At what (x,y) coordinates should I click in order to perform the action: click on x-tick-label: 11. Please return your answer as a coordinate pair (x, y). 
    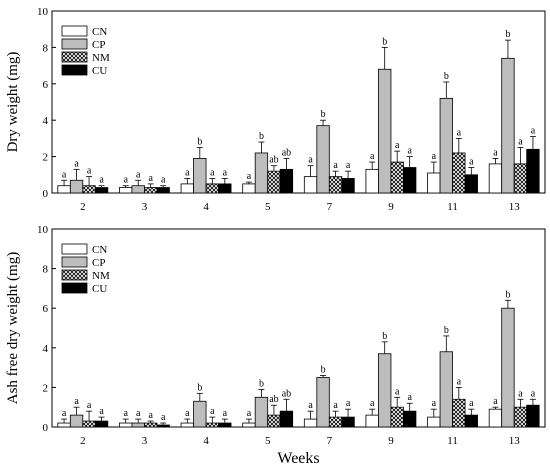
    Looking at the image, I should click on (452, 207).